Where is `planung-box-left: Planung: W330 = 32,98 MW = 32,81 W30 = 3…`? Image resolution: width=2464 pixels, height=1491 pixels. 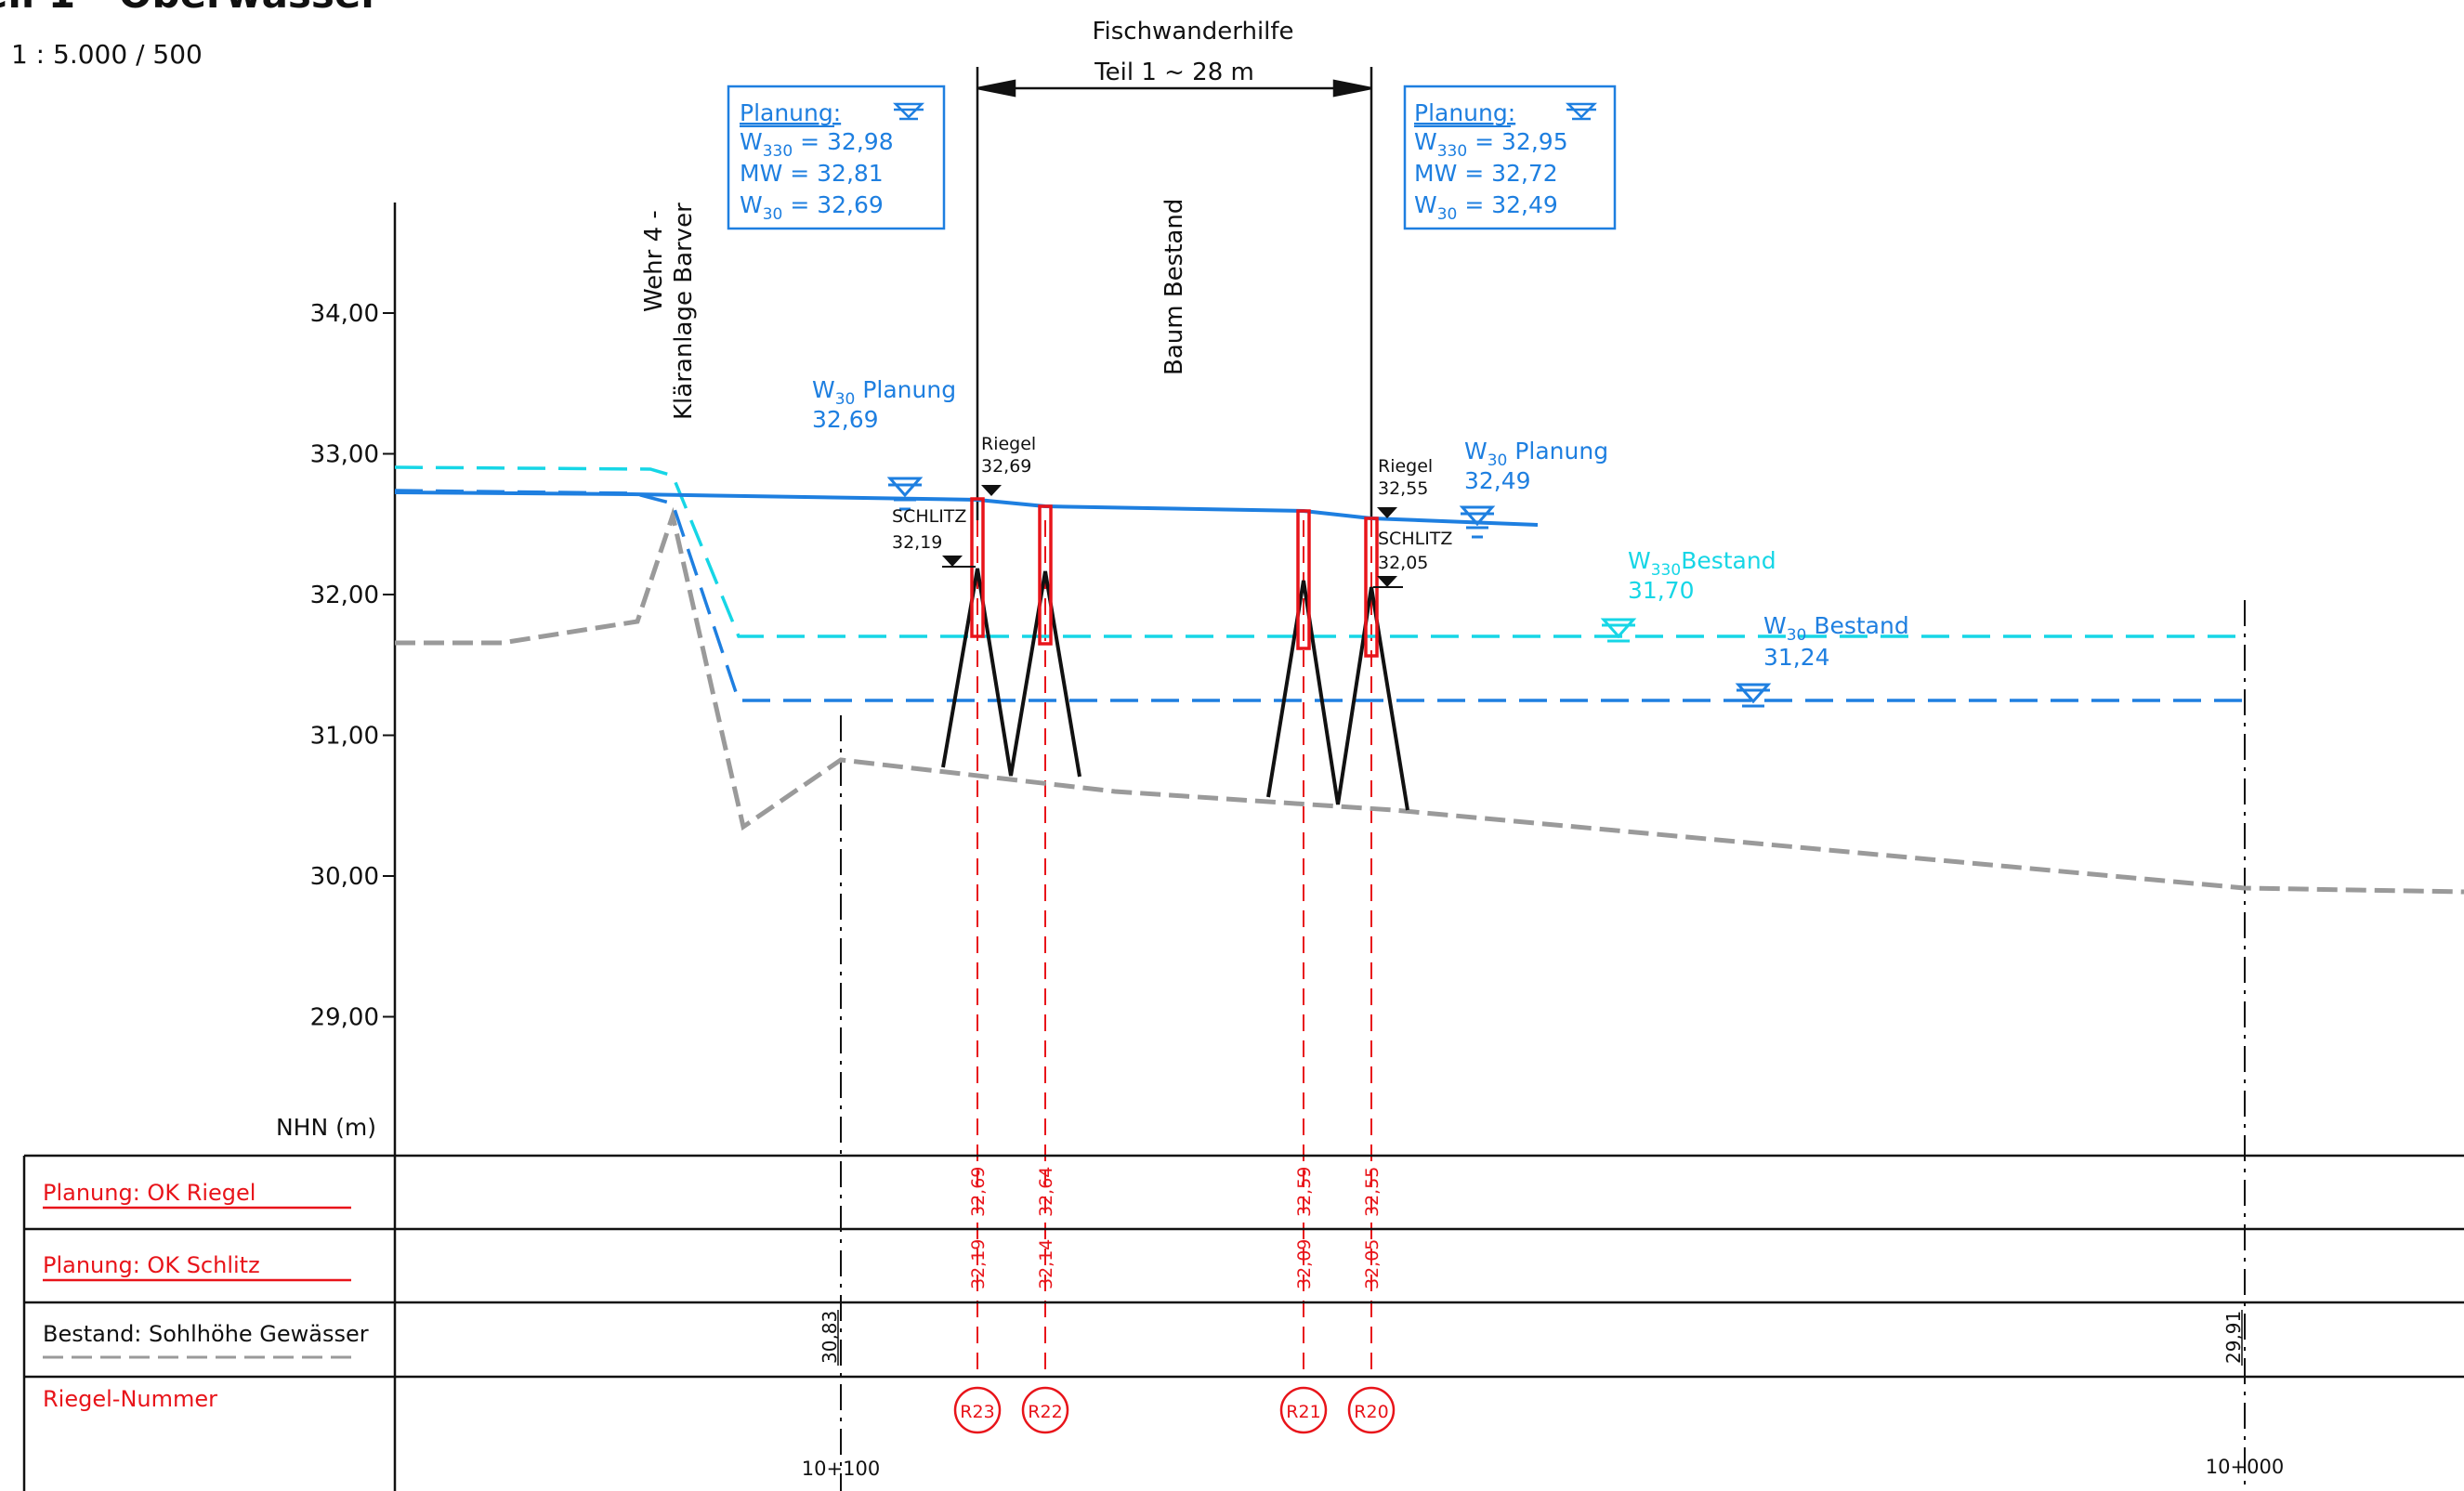 planung-box-left: Planung: W330 = 32,98 MW = 32,81 W30 = 3… is located at coordinates (836, 158).